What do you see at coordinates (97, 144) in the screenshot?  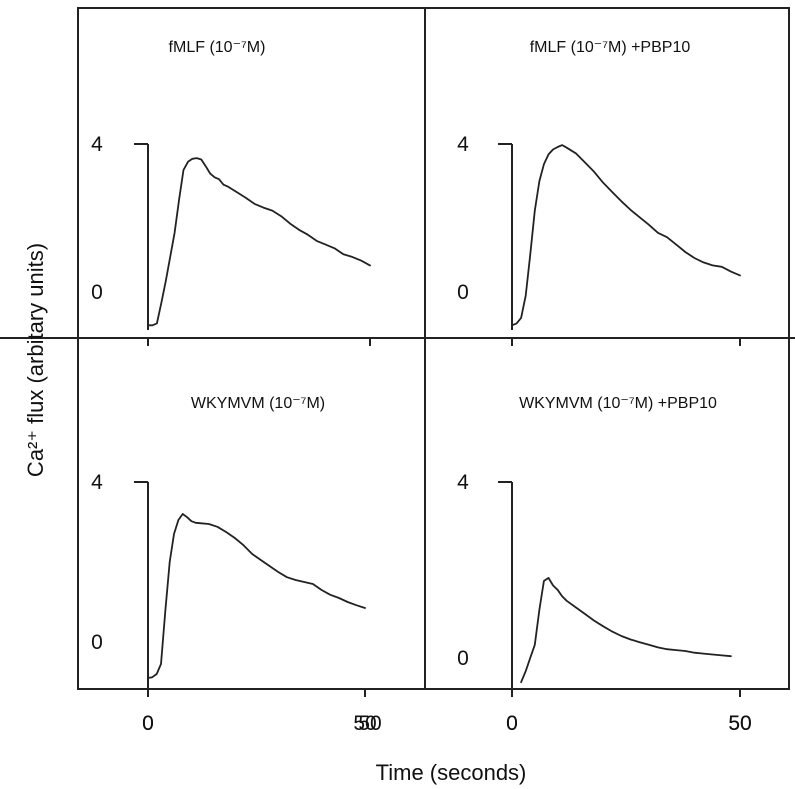 I see `panel-1-y-tick-label-4: 4` at bounding box center [97, 144].